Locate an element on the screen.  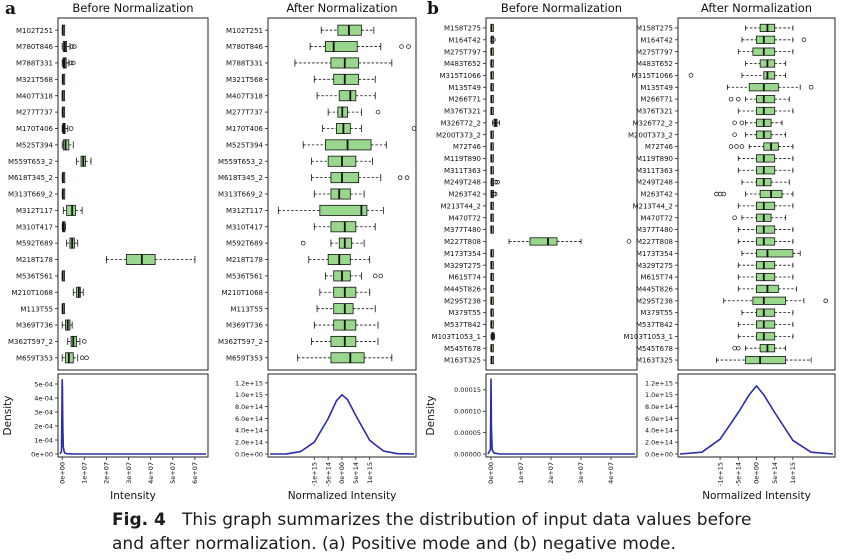
box-M102T251: M102T251 is located at coordinates (41, 30).